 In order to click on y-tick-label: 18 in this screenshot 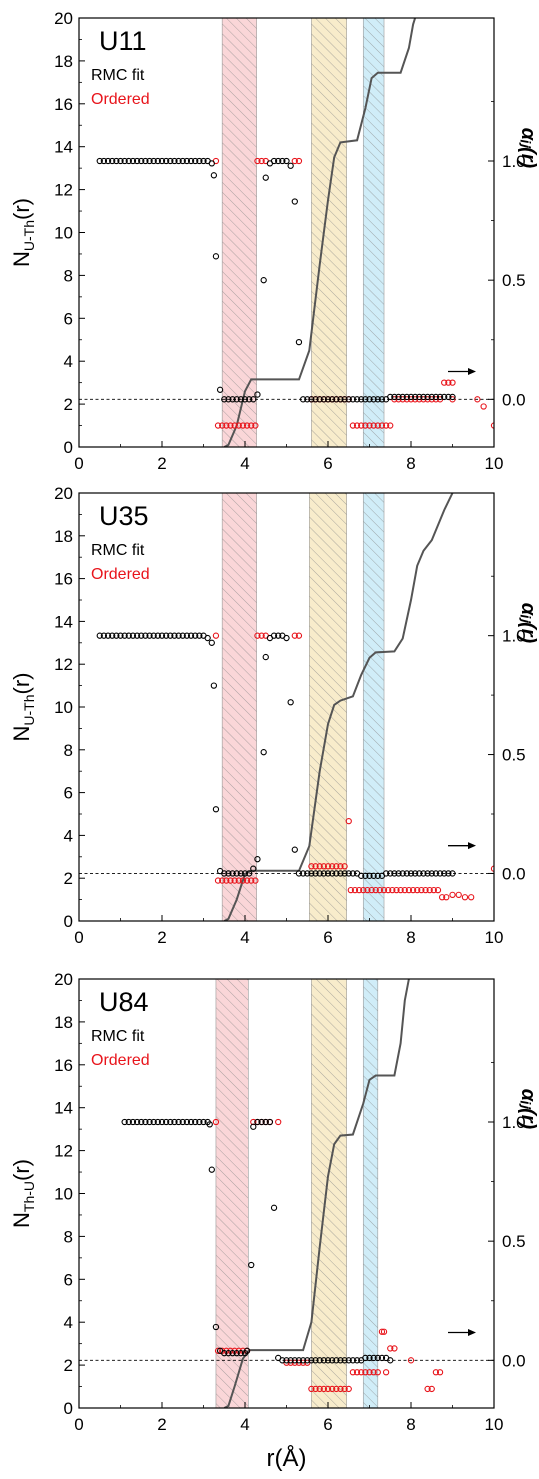, I will do `click(63, 1022)`.